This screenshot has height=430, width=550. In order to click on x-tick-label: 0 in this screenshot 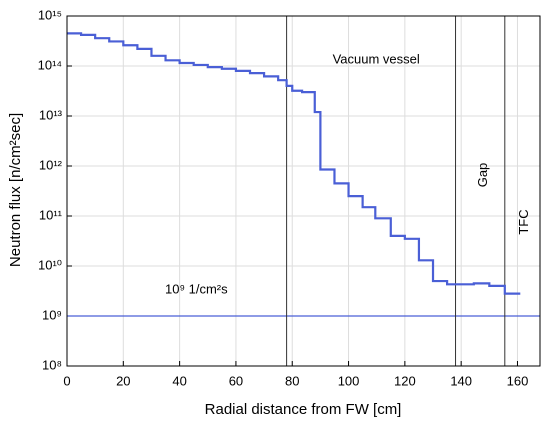, I will do `click(66, 380)`.